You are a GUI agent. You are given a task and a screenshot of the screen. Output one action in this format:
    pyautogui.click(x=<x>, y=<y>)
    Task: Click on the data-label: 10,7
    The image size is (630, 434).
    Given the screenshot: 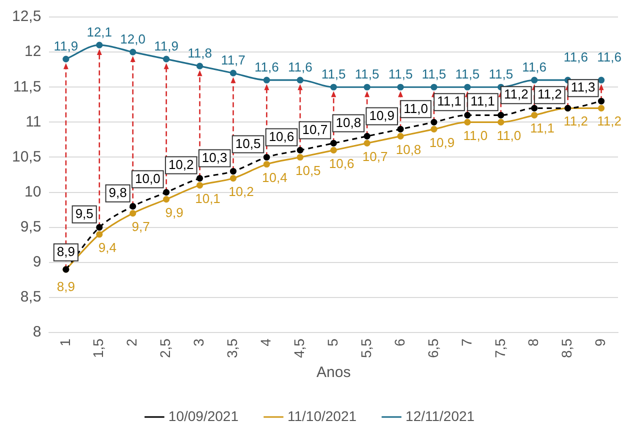 What is the action you would take?
    pyautogui.click(x=375, y=156)
    